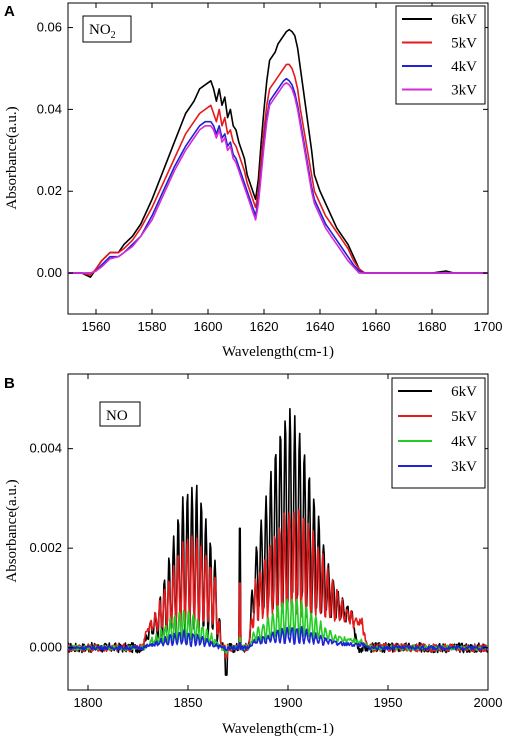 This screenshot has width=510, height=743. Describe the element at coordinates (49, 190) in the screenshot. I see `y-tick-label: 0.02` at that location.